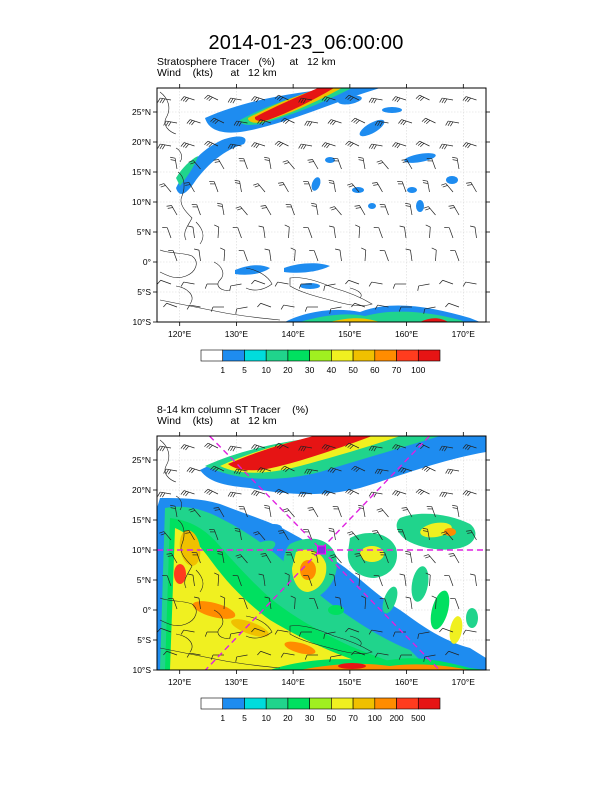 The height and width of the screenshot is (792, 612). What do you see at coordinates (464, 334) in the screenshot?
I see `lon-label: 170°E` at bounding box center [464, 334].